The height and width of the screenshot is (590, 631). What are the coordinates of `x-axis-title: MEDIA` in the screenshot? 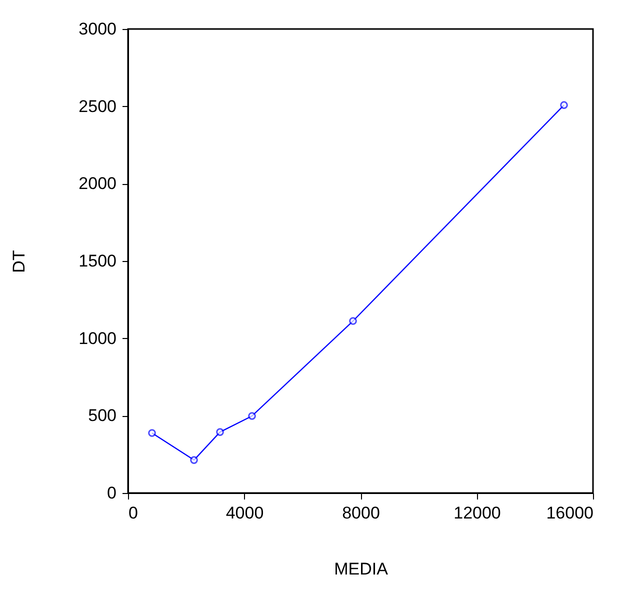 It's located at (361, 569).